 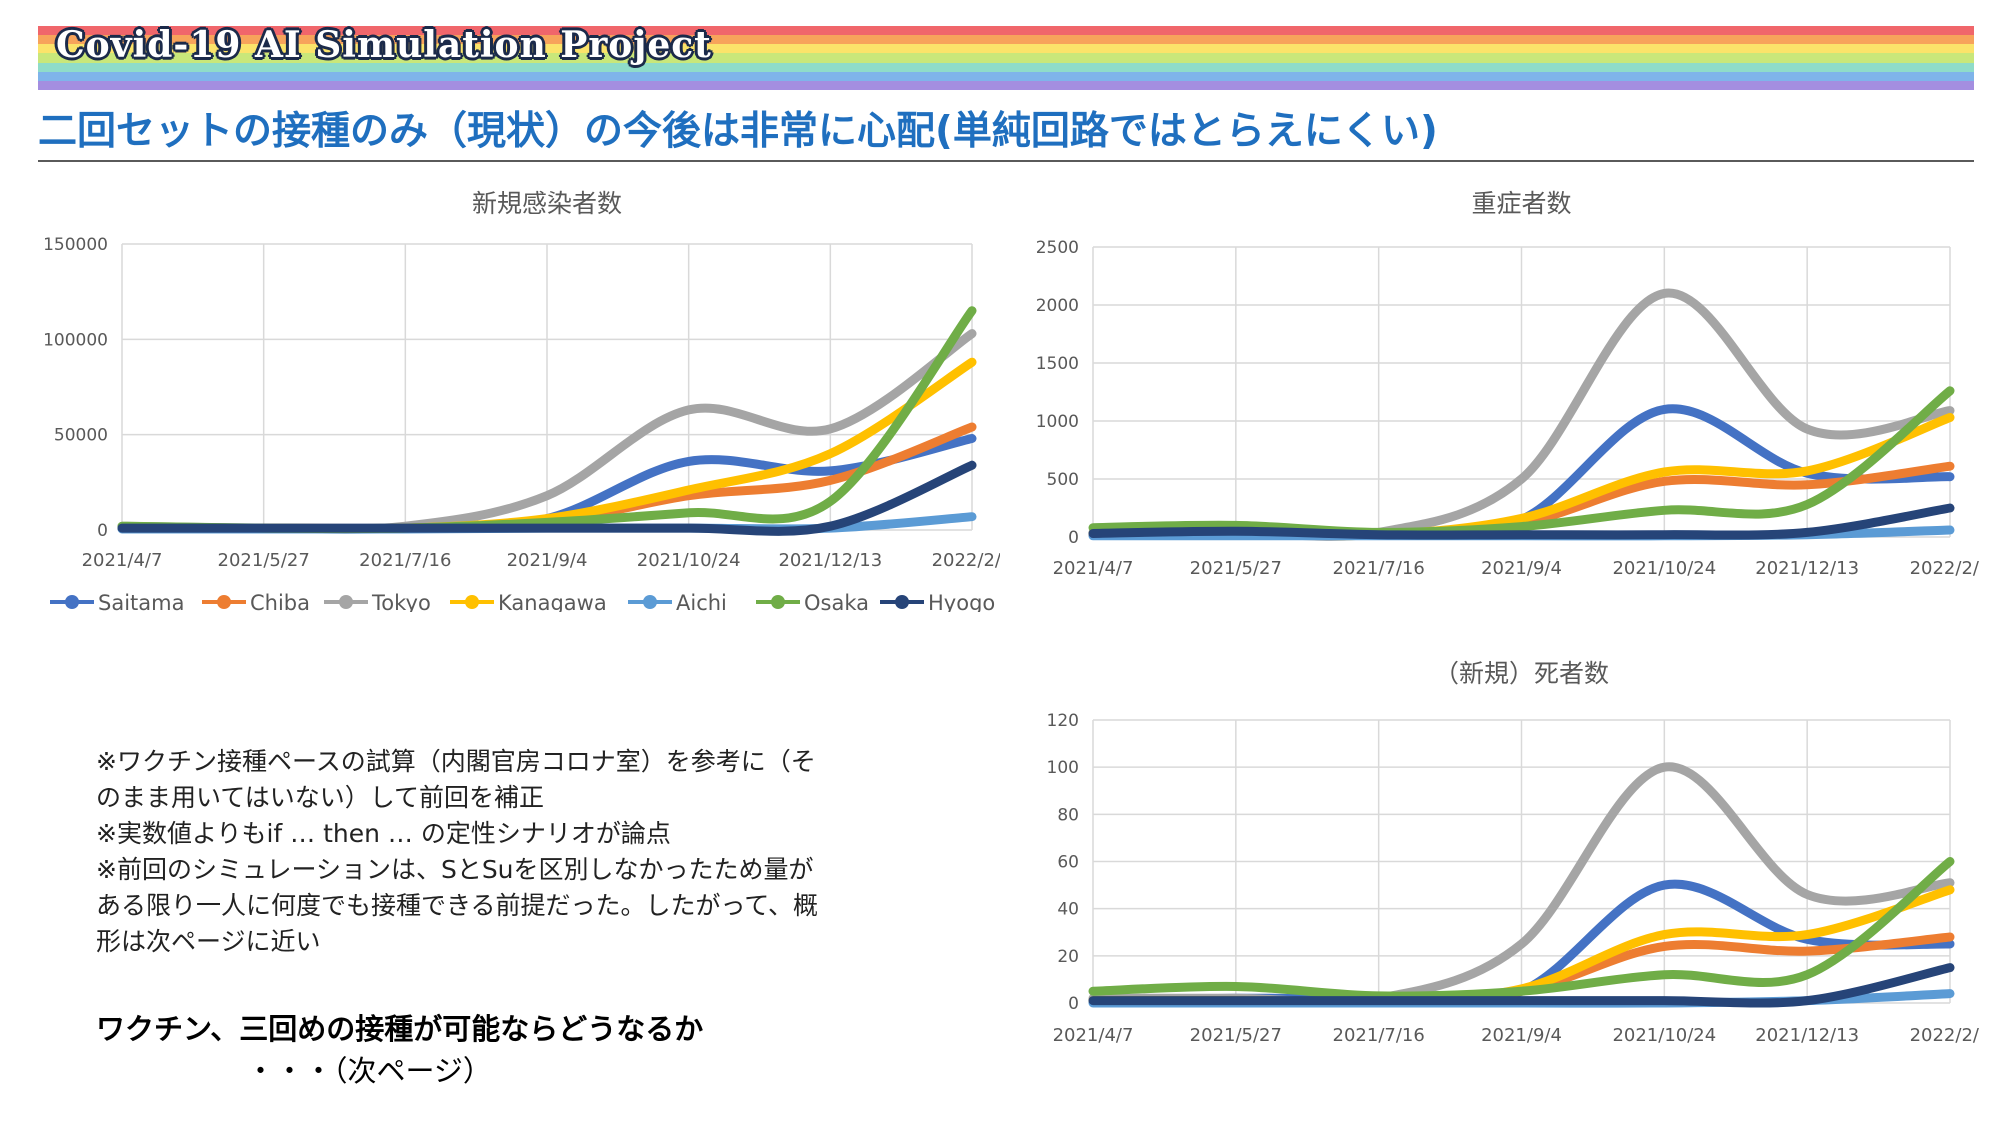 I want to click on project-title: Covid-19 AI Simulation Project, so click(x=384, y=45).